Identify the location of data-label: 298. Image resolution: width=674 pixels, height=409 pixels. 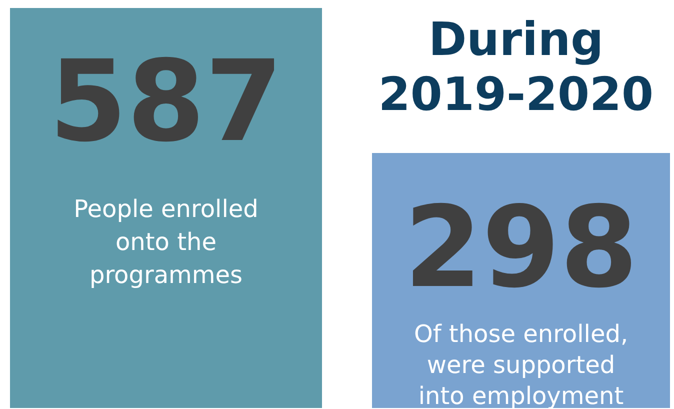
(521, 248).